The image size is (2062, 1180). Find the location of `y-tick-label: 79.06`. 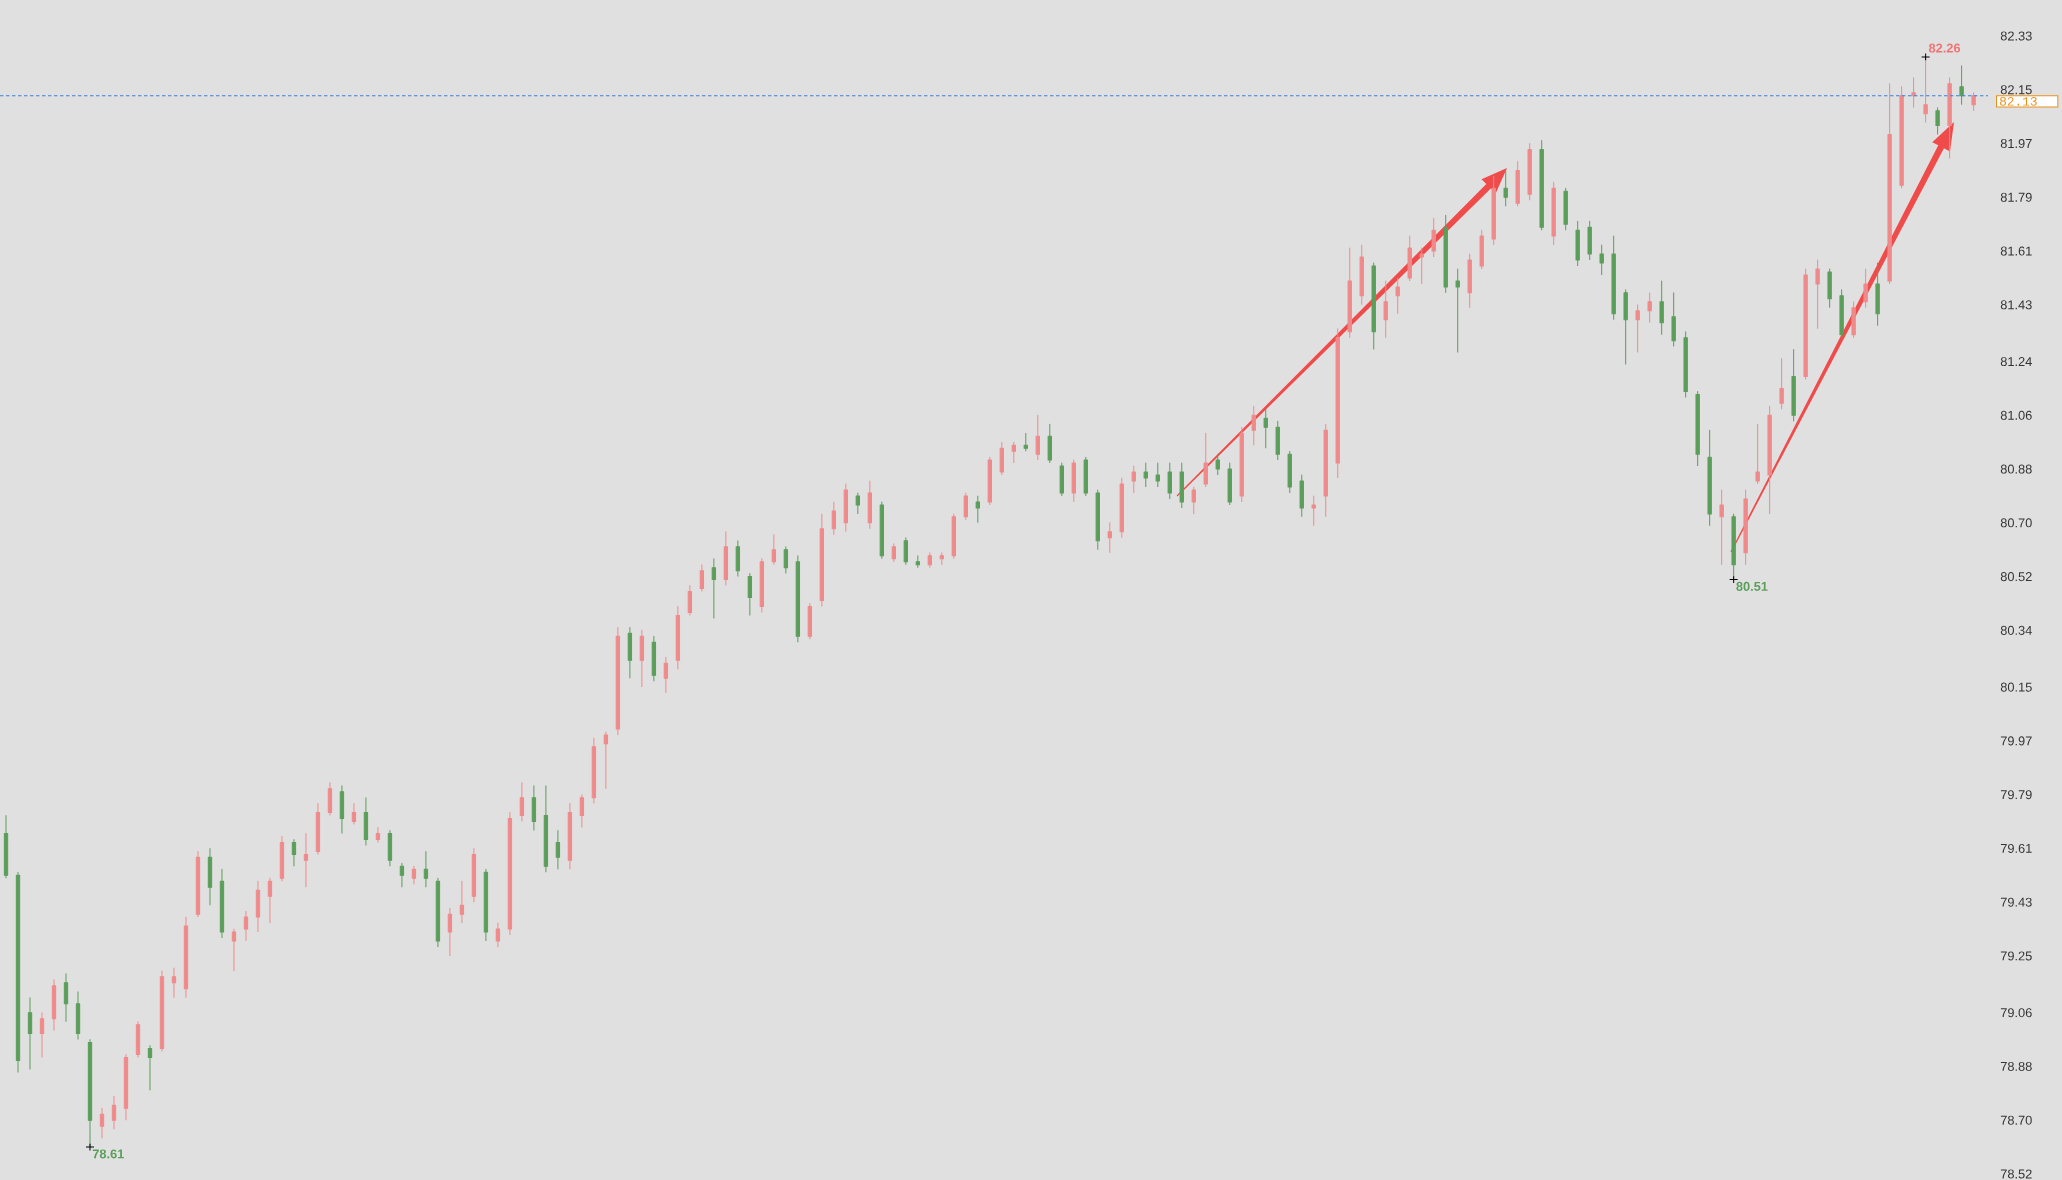

y-tick-label: 79.06 is located at coordinates (2016, 1013).